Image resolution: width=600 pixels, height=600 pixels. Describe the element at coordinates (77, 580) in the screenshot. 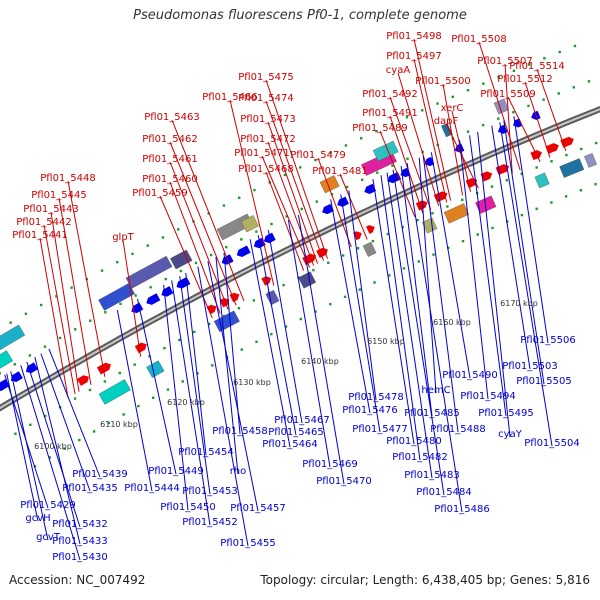

I see `accession-text: Accession: NC_007492` at that location.